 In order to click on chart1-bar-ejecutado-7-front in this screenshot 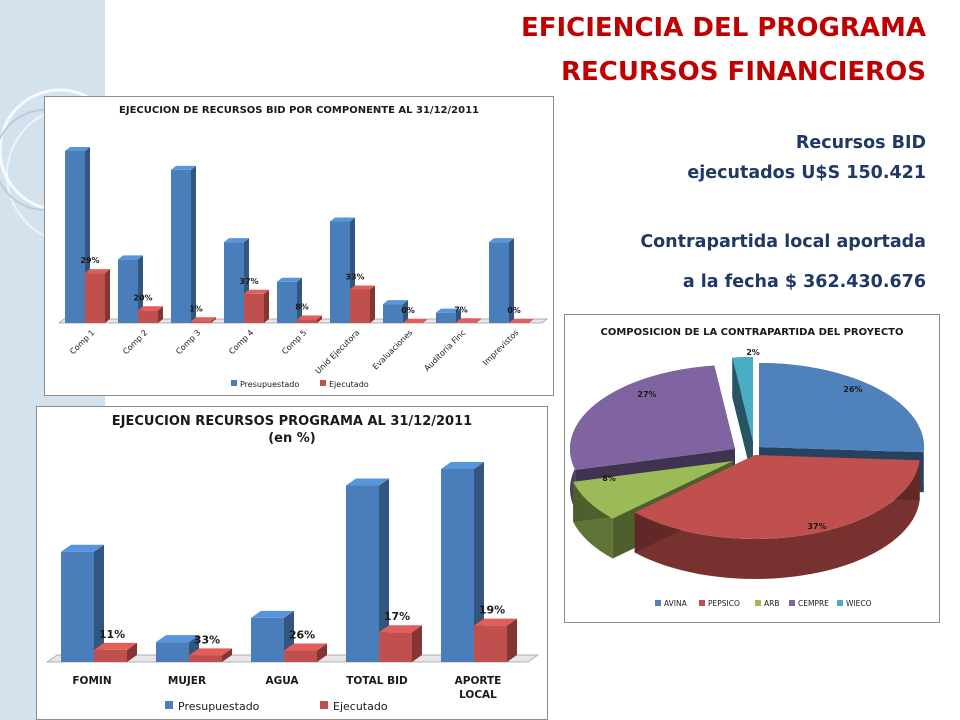, I will do `click(466, 322)`.